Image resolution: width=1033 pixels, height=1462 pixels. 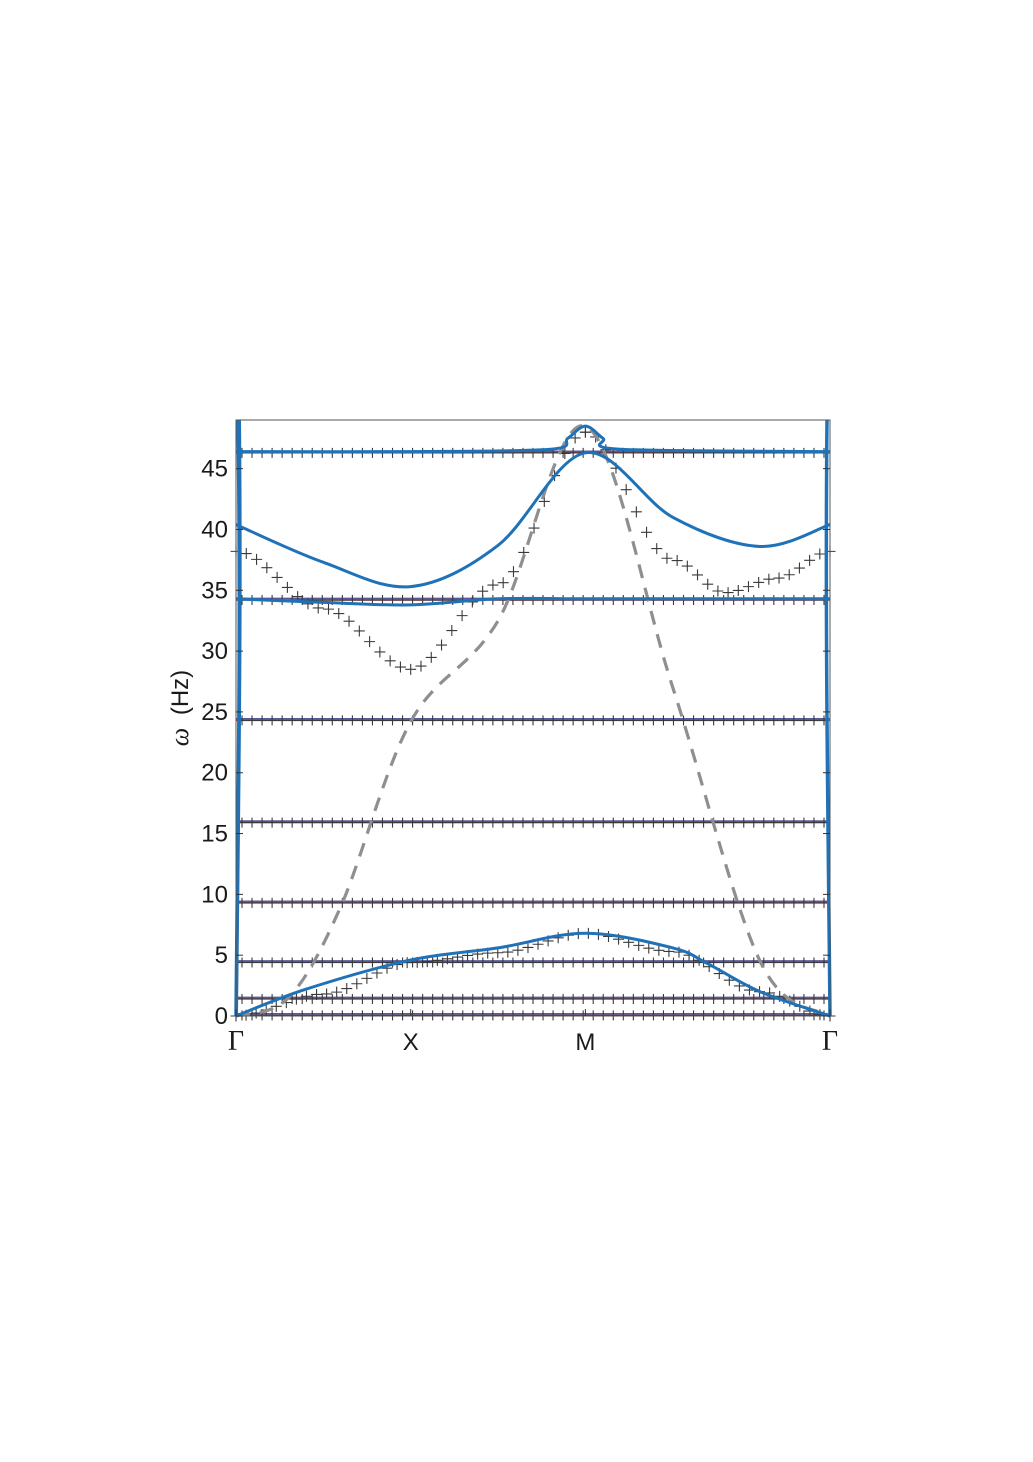 What do you see at coordinates (221, 1016) in the screenshot?
I see `y-tick-label: 0` at bounding box center [221, 1016].